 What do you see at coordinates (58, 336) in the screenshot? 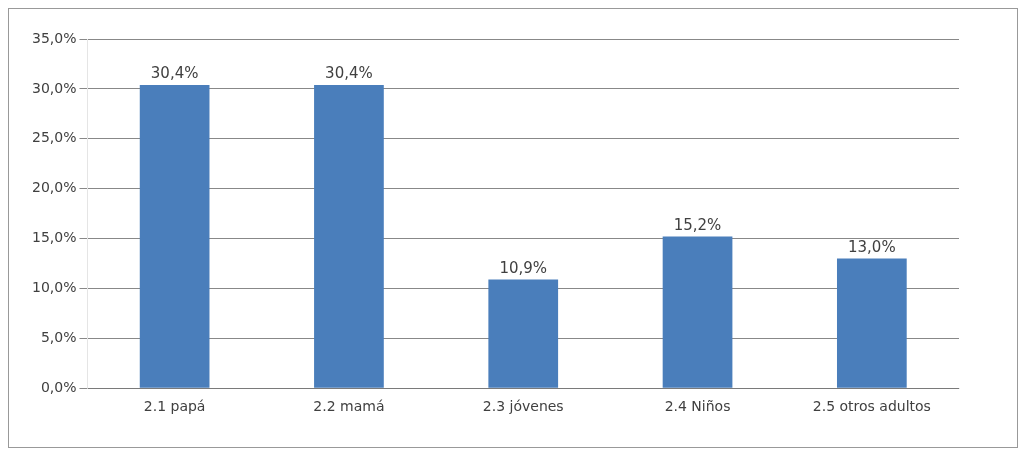
I see `y-tick-label: 5,0%` at bounding box center [58, 336].